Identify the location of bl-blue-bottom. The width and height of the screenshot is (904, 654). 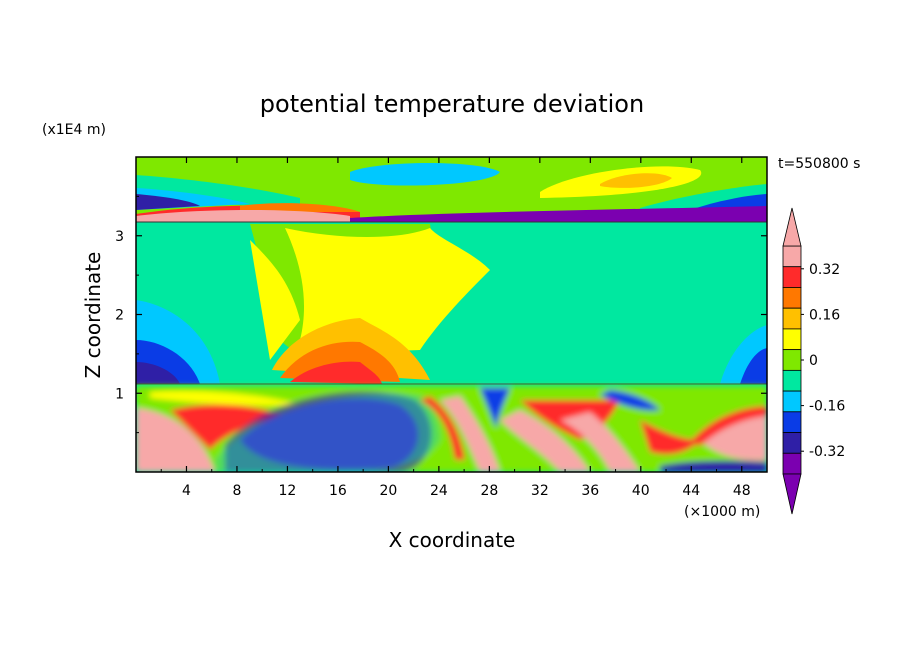
(713, 466).